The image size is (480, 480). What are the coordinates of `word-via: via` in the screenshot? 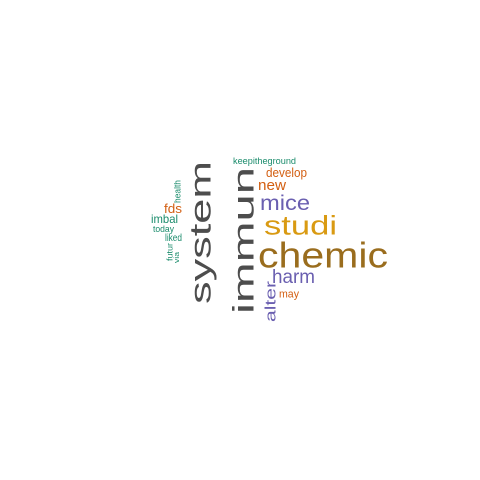 It's located at (177, 257).